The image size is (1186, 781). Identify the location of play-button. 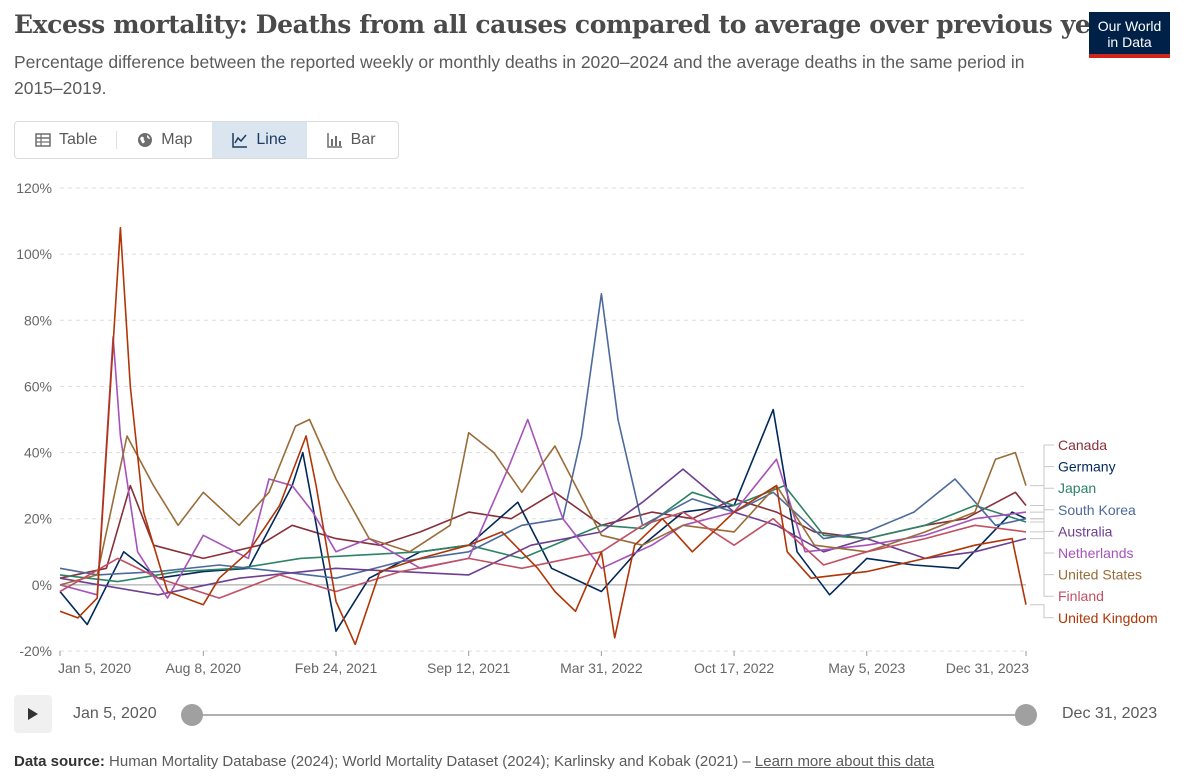
(33, 714).